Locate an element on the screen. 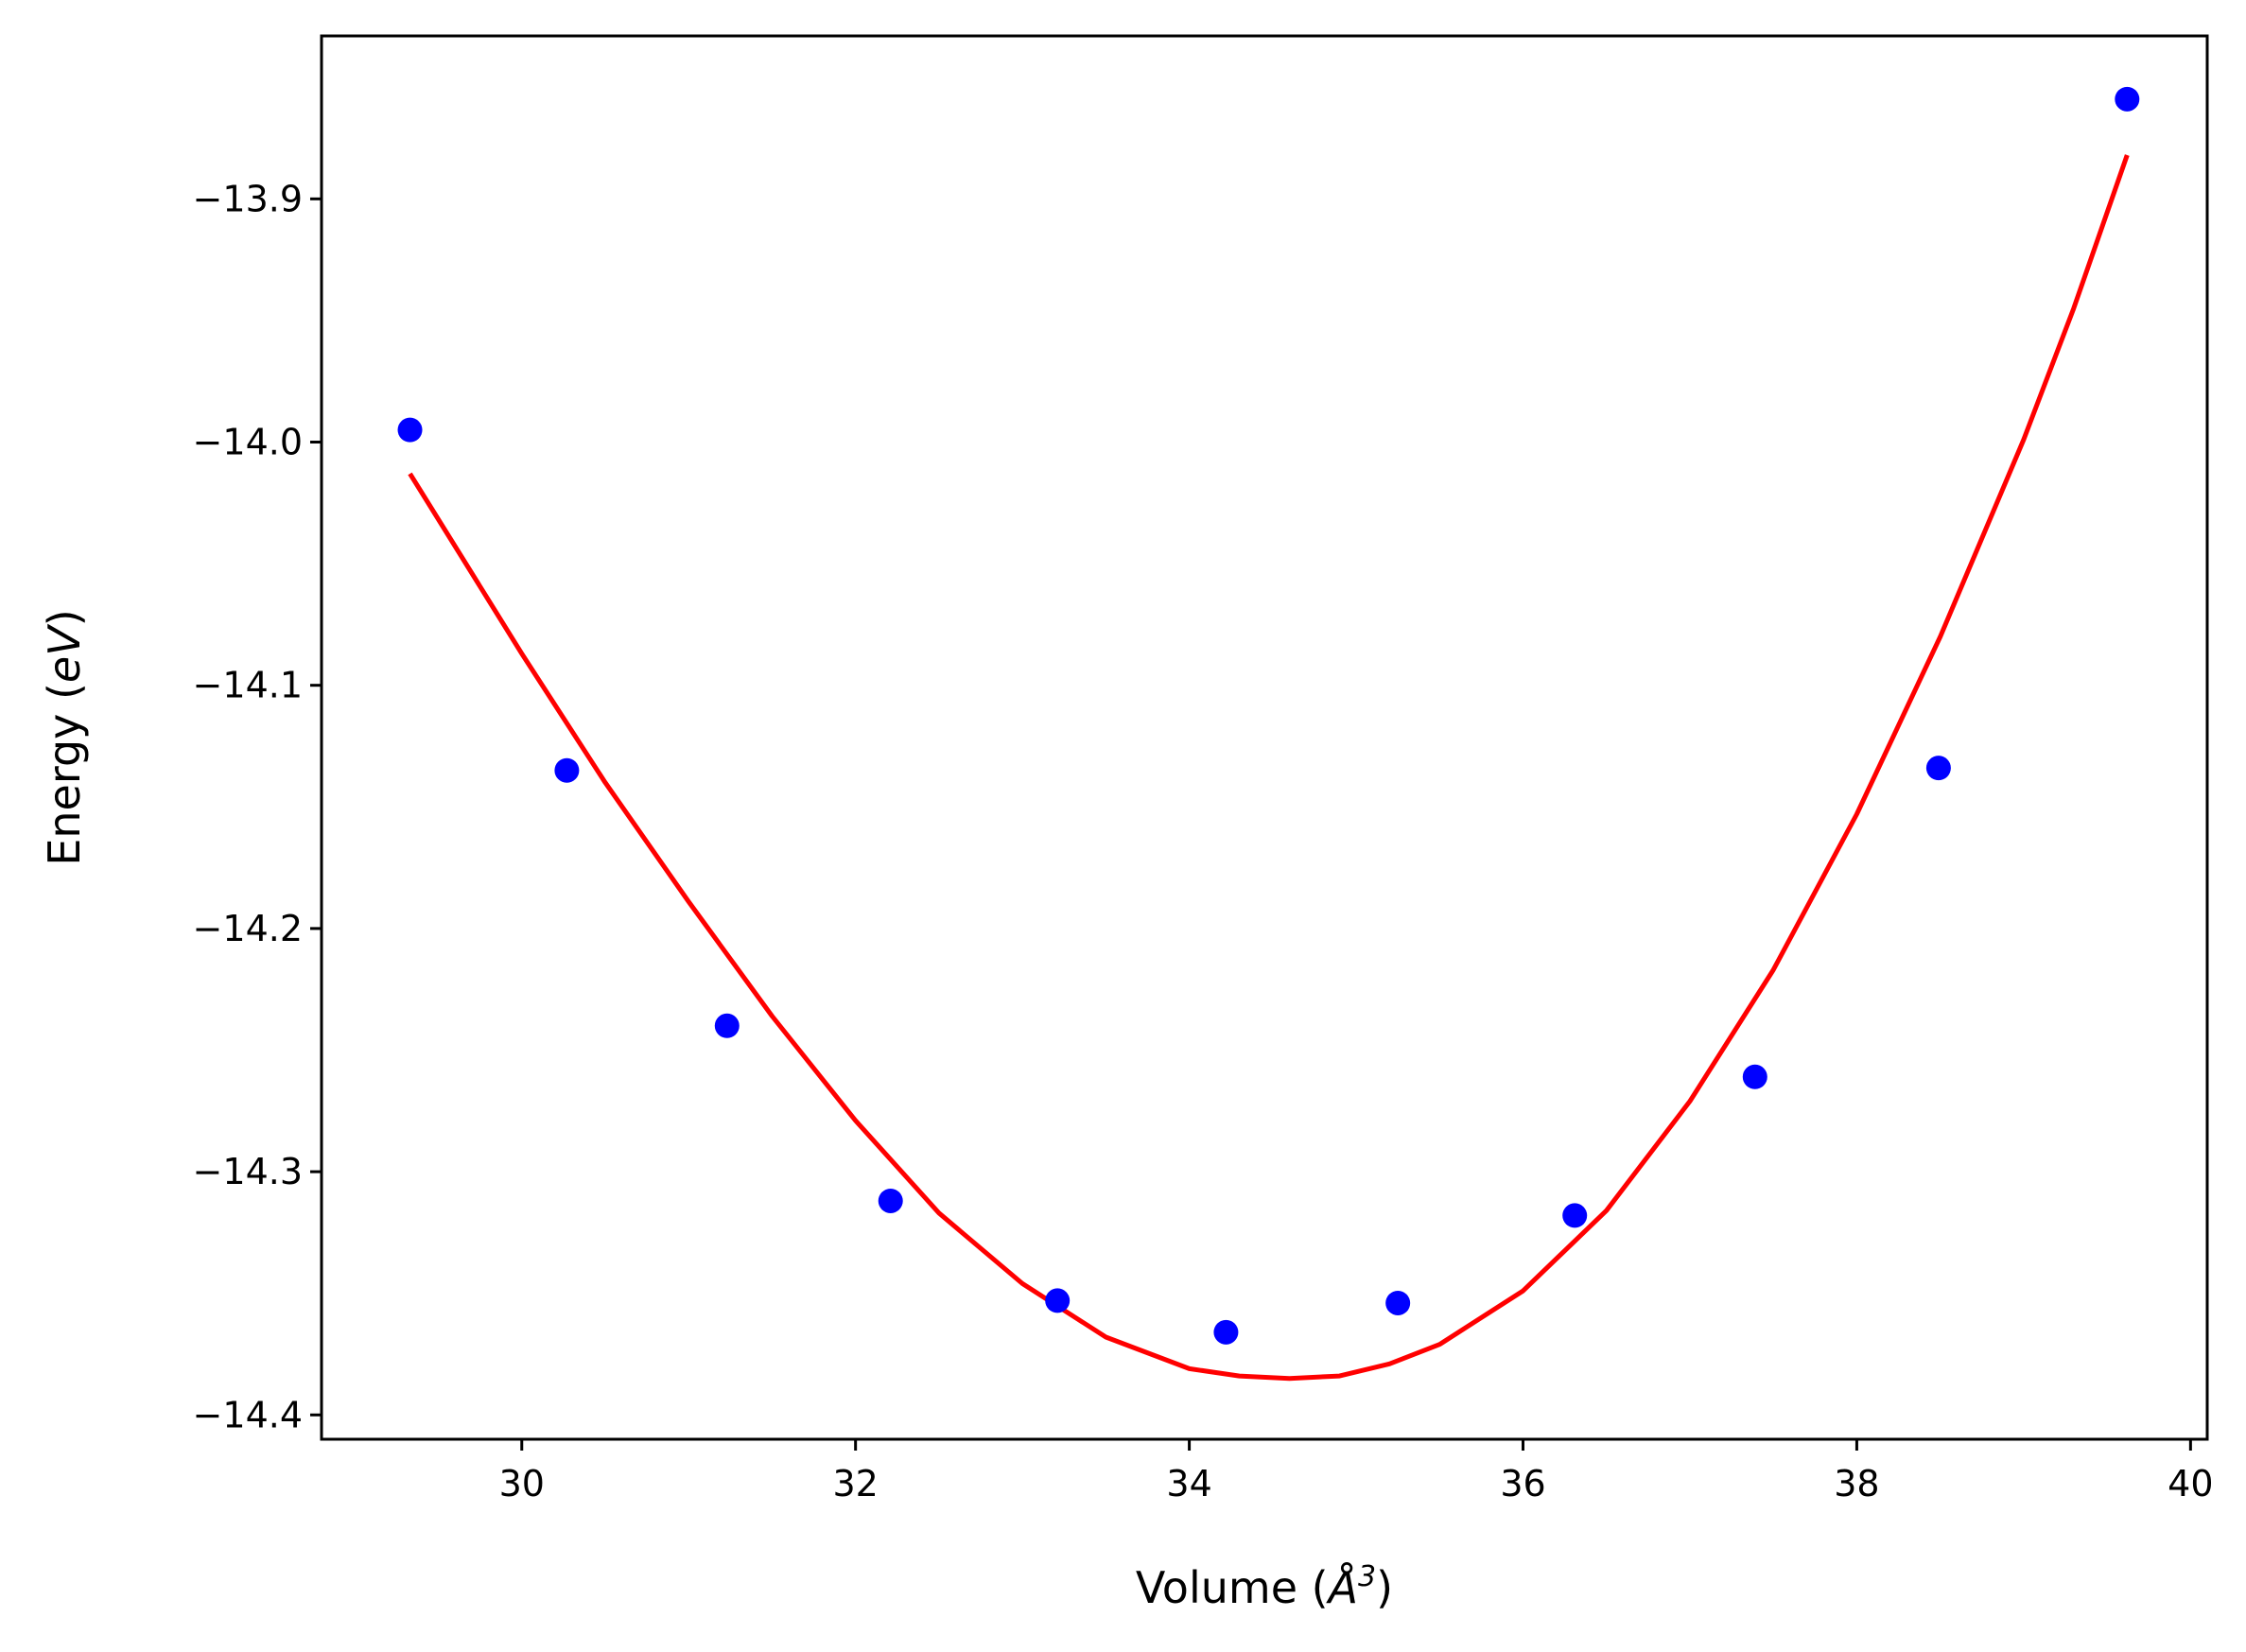 This screenshot has width=2246, height=1652. x-tick-label: 36 is located at coordinates (1522, 1484).